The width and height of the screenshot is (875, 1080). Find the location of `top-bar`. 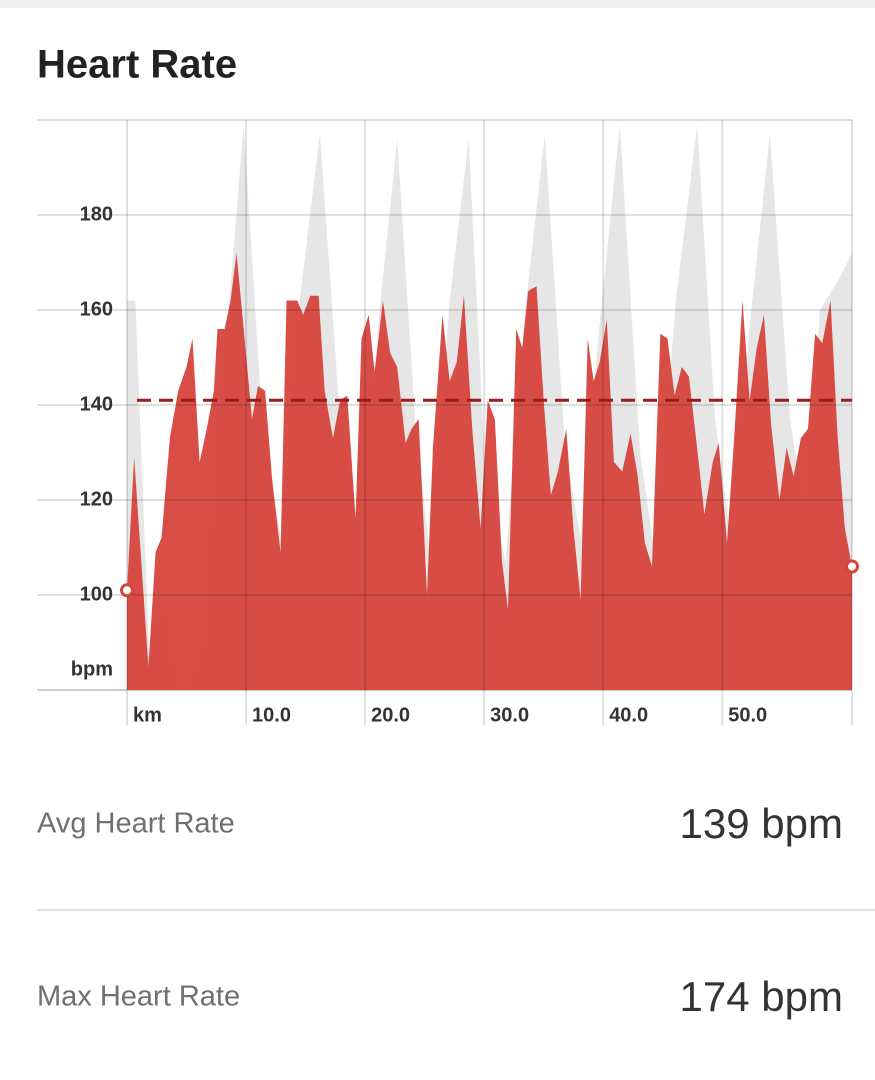

top-bar is located at coordinates (437, 4).